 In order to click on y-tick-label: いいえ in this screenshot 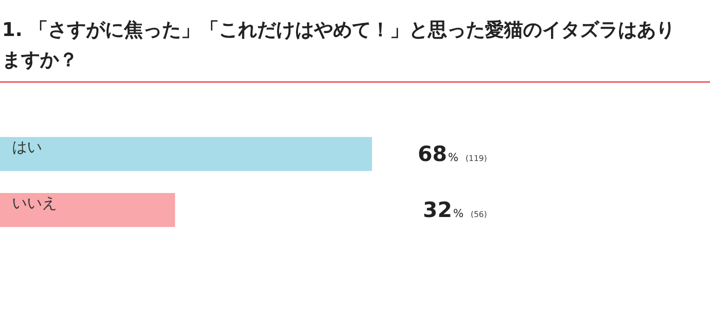, I will do `click(34, 203)`.